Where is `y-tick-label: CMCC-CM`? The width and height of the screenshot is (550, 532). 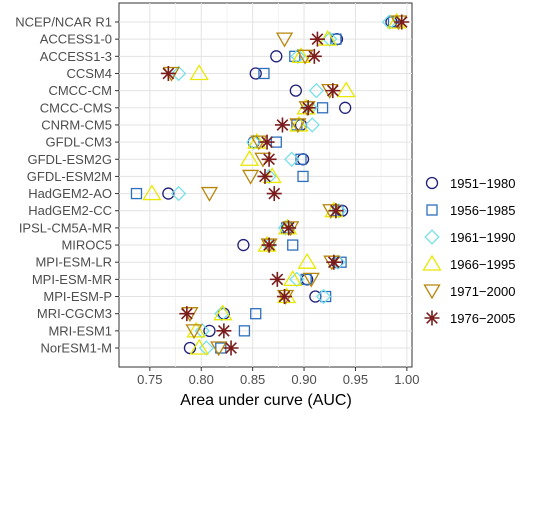 y-tick-label: CMCC-CM is located at coordinates (80, 90).